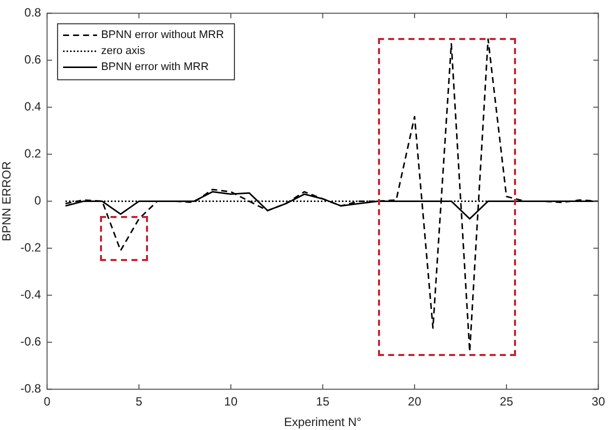 This screenshot has height=430, width=611. What do you see at coordinates (155, 67) in the screenshot?
I see `legend-label: BPNN error with MRR` at bounding box center [155, 67].